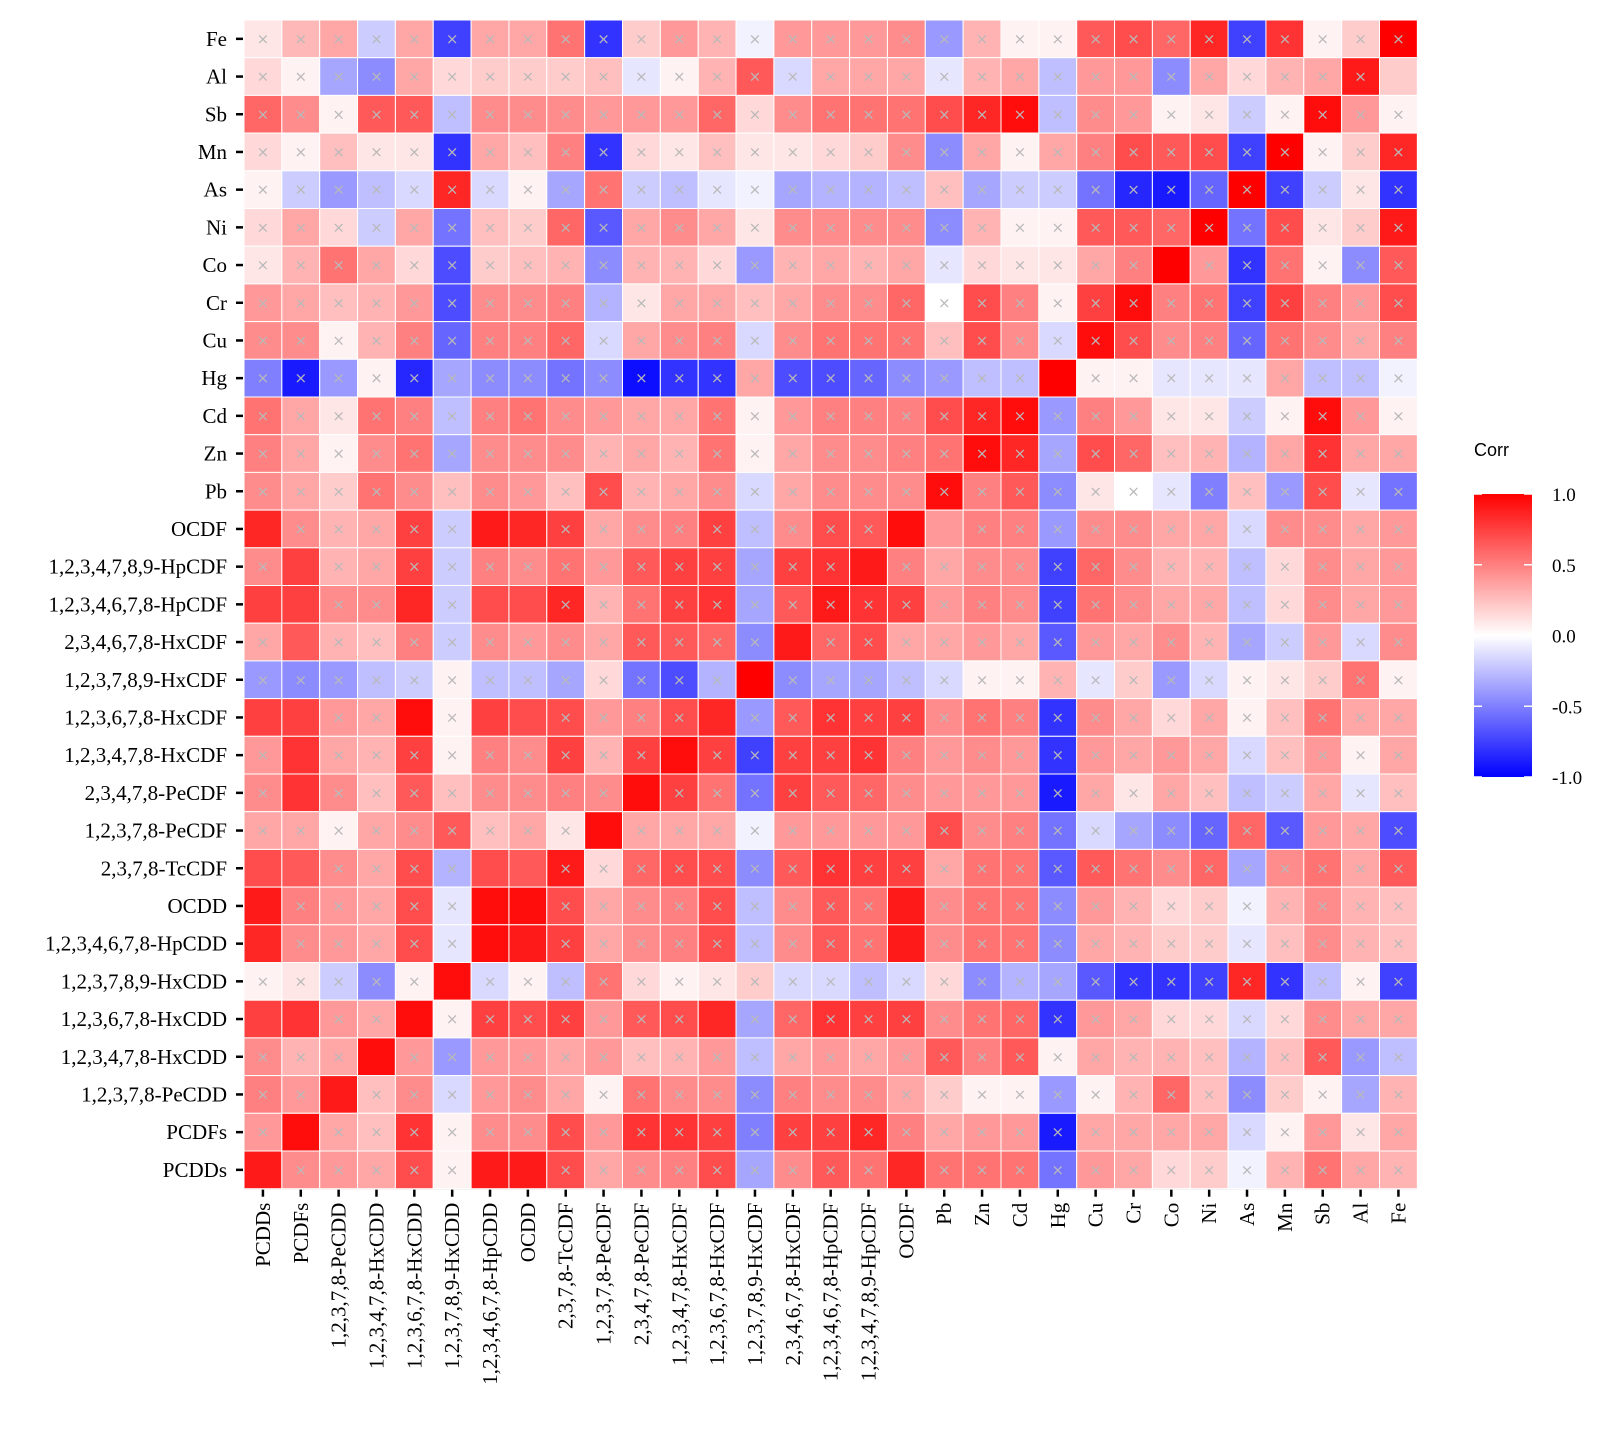 The width and height of the screenshot is (1606, 1438). Describe the element at coordinates (1564, 495) in the screenshot. I see `legend-tick-label: 1.0` at that location.